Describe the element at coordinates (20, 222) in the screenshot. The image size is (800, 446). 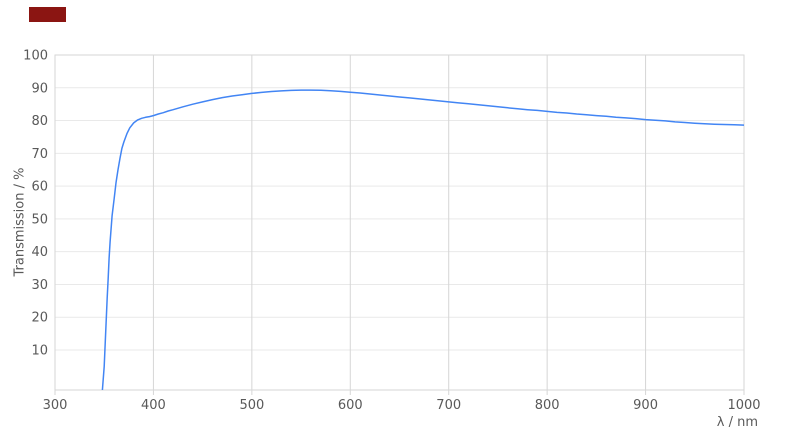
I see `y-axis-title: Transmission / %` at that location.